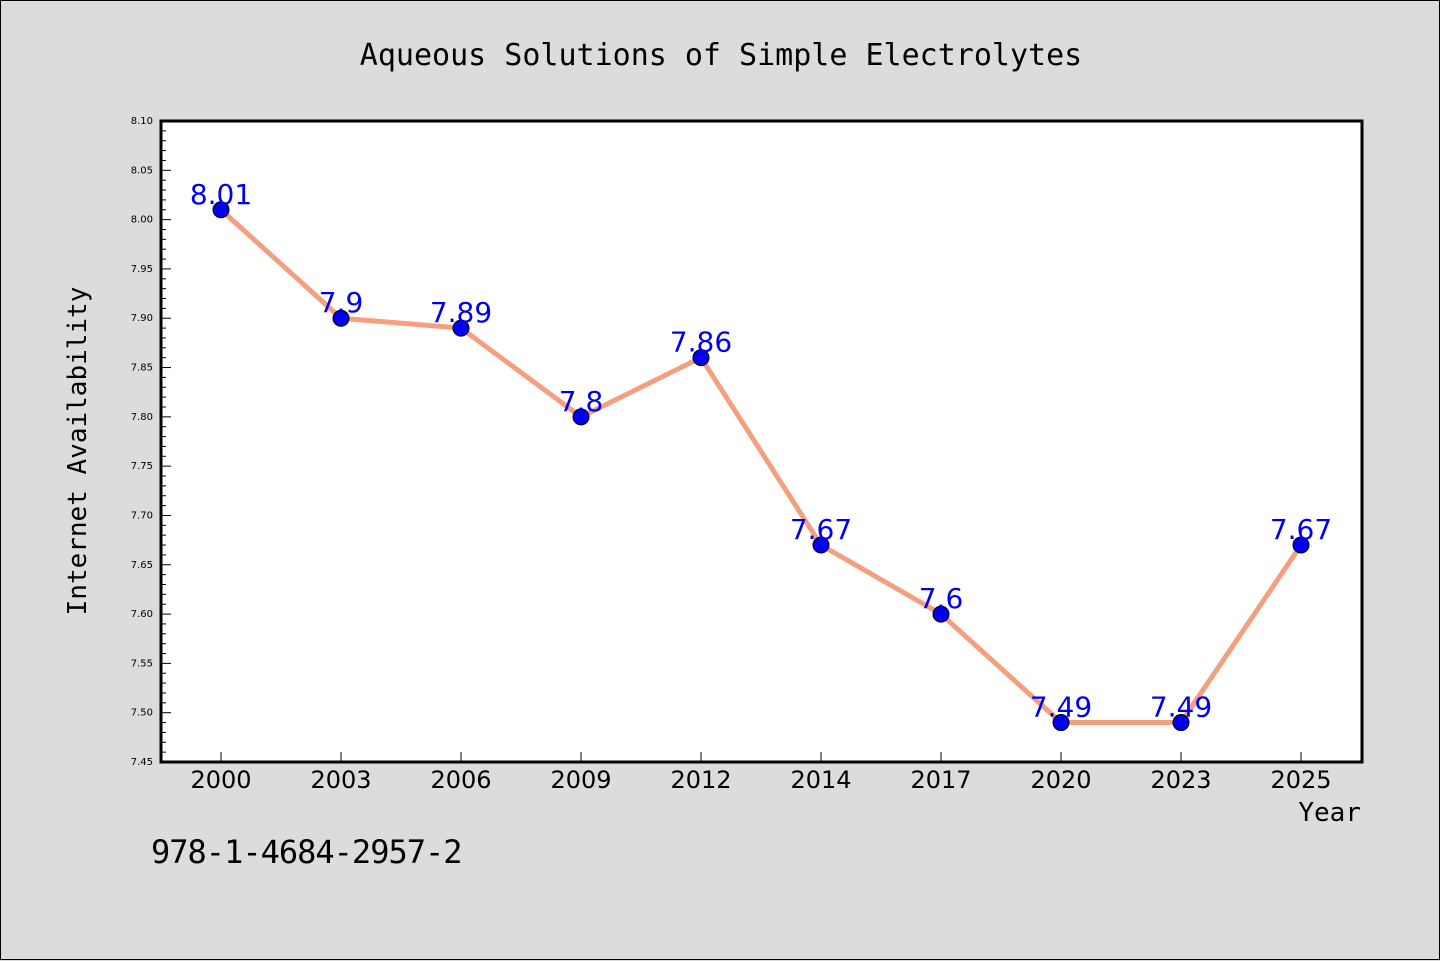 The width and height of the screenshot is (1440, 961). I want to click on y-tick-label: 7.55, so click(142, 663).